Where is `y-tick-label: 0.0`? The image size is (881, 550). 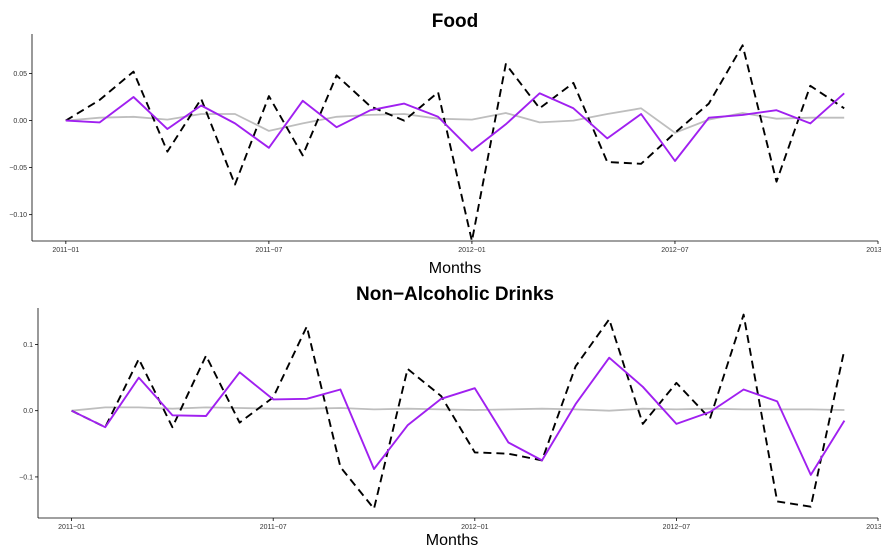 y-tick-label: 0.0 is located at coordinates (28, 411).